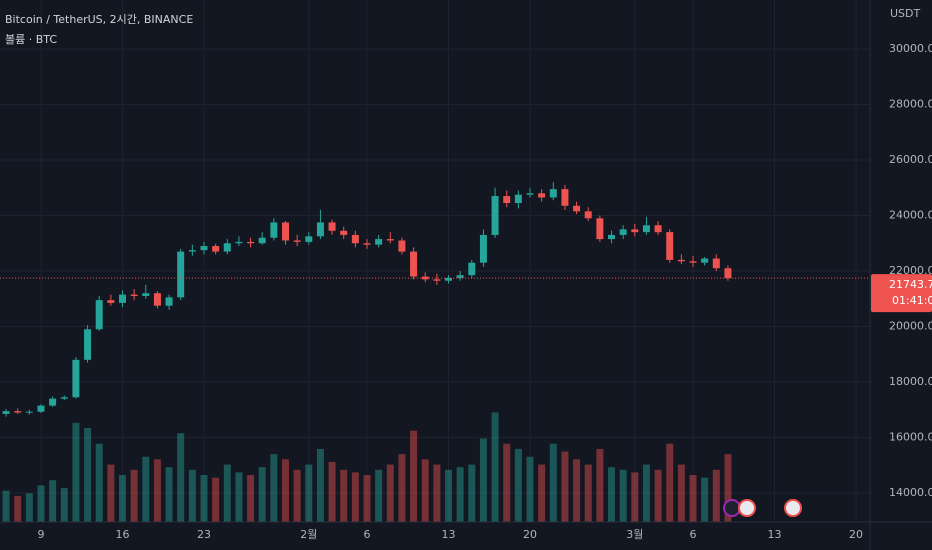  I want to click on x-tick-label: 23, so click(204, 534).